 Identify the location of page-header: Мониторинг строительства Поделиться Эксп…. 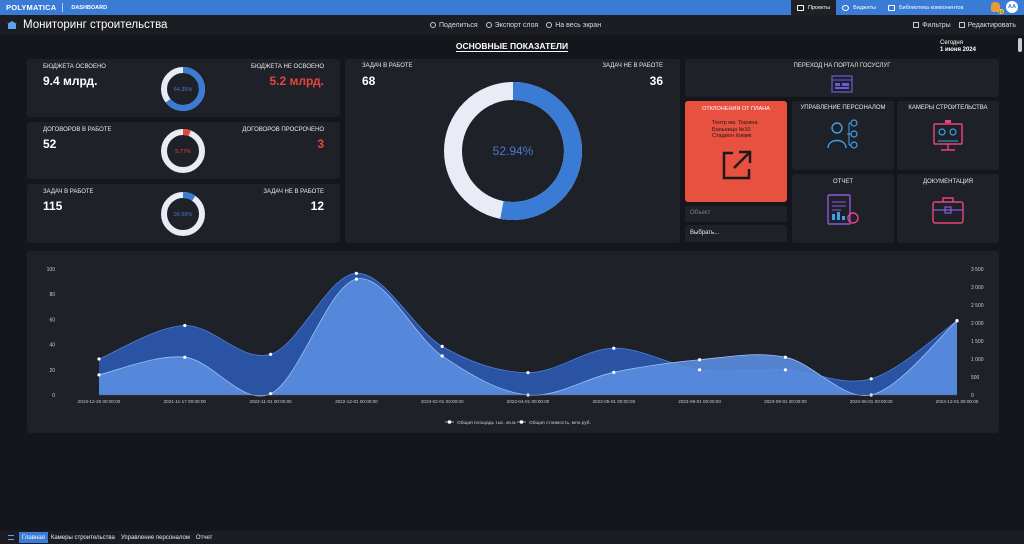
(512, 25).